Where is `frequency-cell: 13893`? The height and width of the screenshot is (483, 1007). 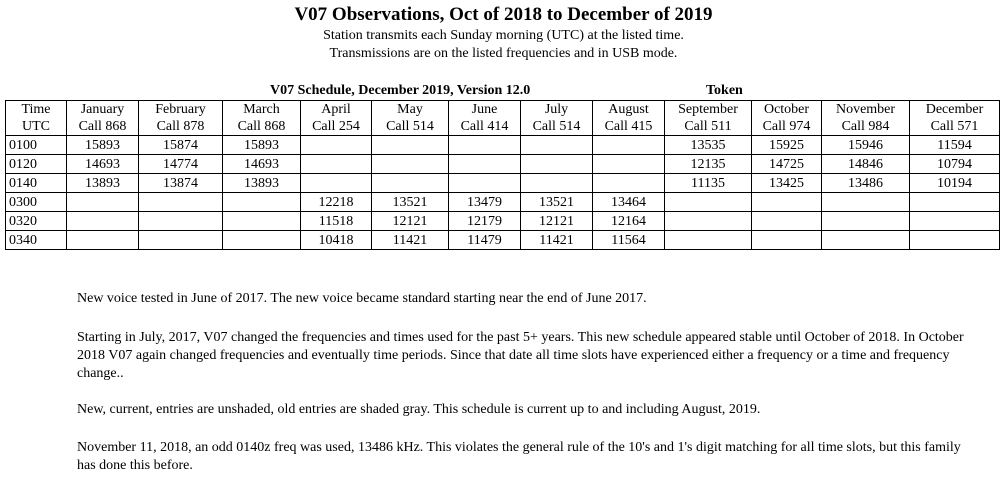
frequency-cell: 13893 is located at coordinates (102, 183).